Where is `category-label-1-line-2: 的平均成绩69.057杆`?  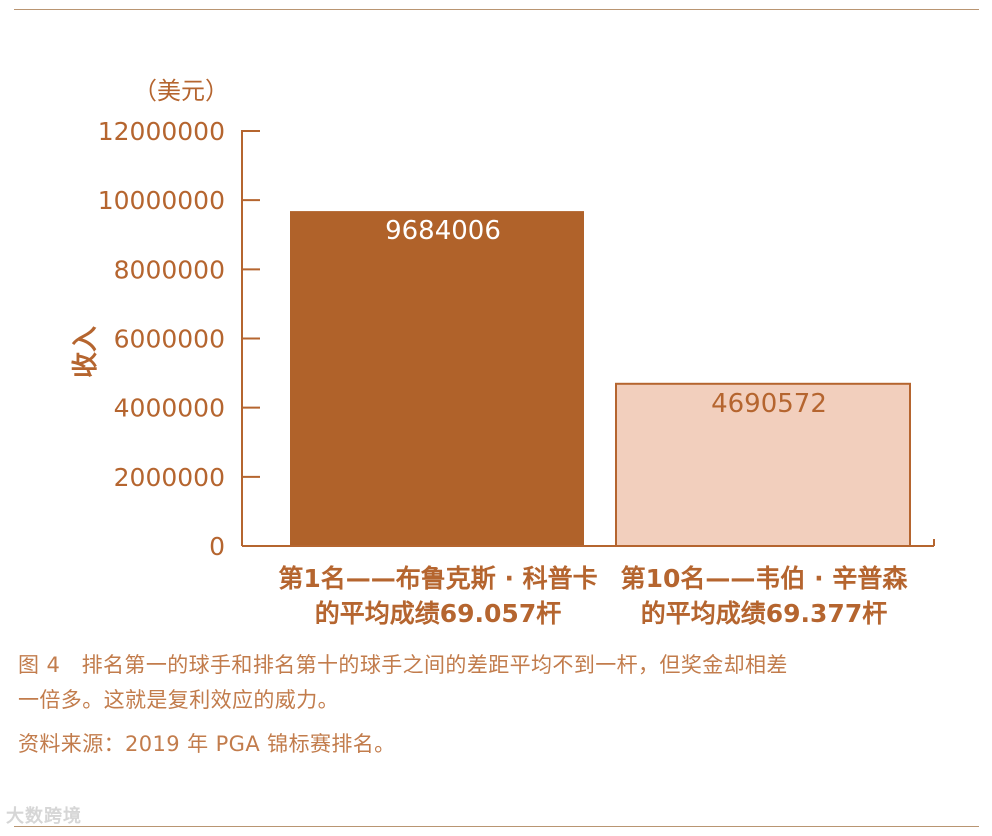
category-label-1-line-2: 的平均成绩69.057杆 is located at coordinates (438, 613).